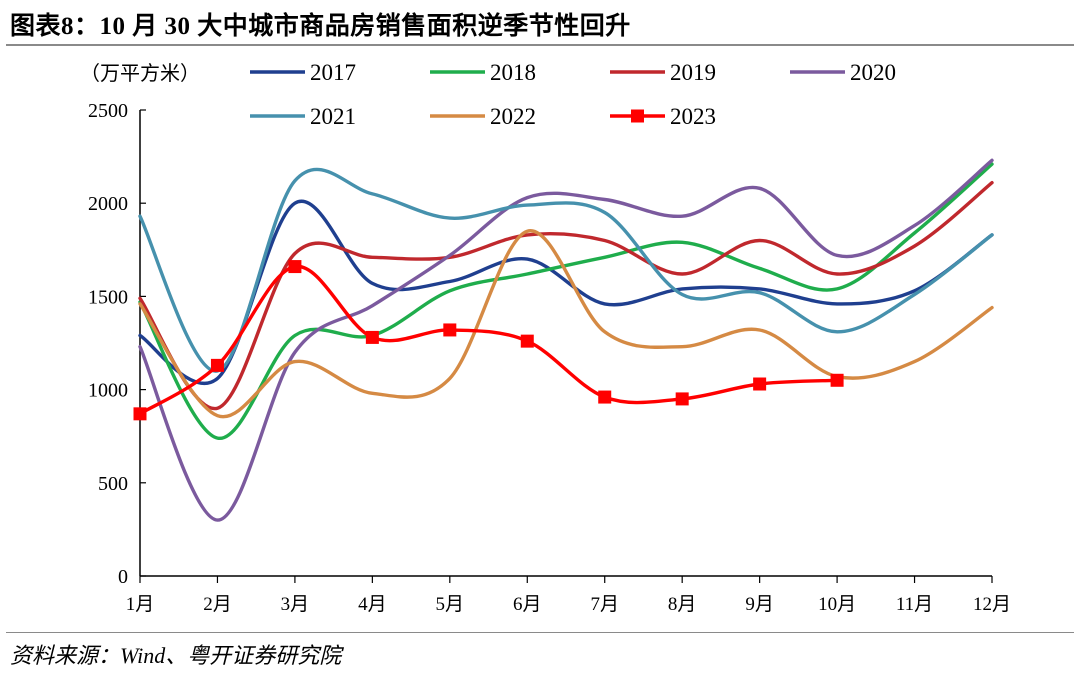 The height and width of the screenshot is (678, 1080). Describe the element at coordinates (108, 111) in the screenshot. I see `y-tick-label: 2500` at that location.